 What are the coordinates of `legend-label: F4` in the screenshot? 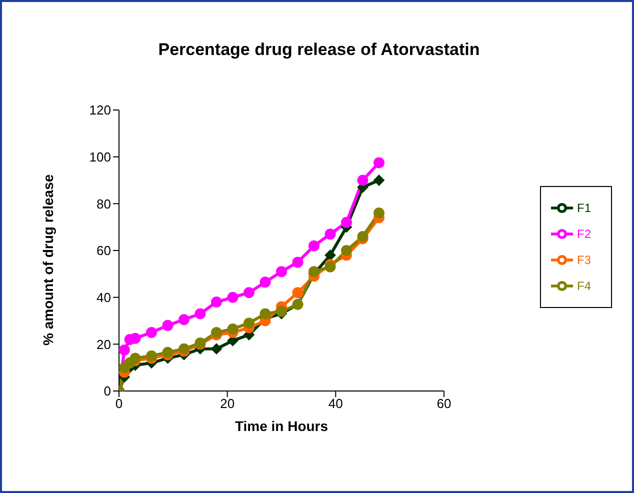 It's located at (583, 285).